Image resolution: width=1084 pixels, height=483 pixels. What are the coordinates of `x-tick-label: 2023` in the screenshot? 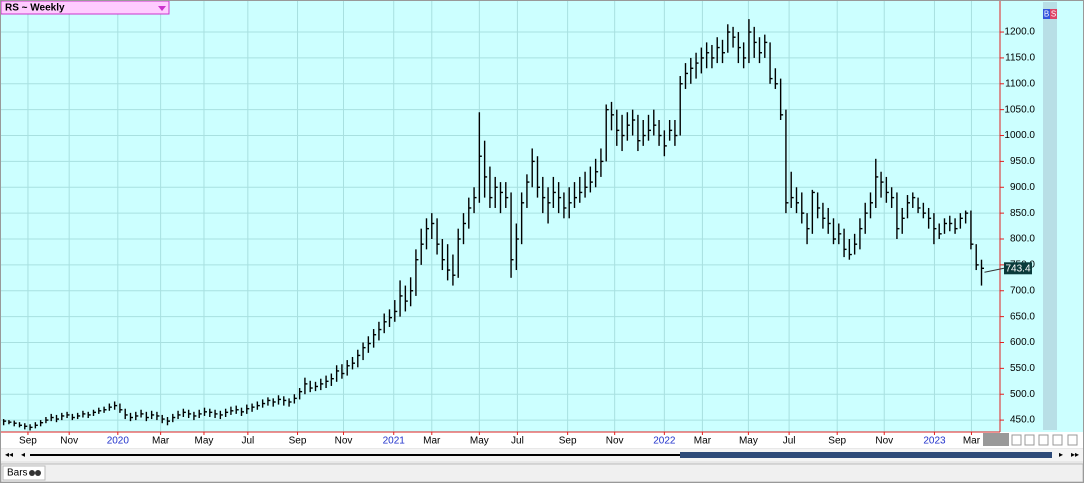 It's located at (934, 441).